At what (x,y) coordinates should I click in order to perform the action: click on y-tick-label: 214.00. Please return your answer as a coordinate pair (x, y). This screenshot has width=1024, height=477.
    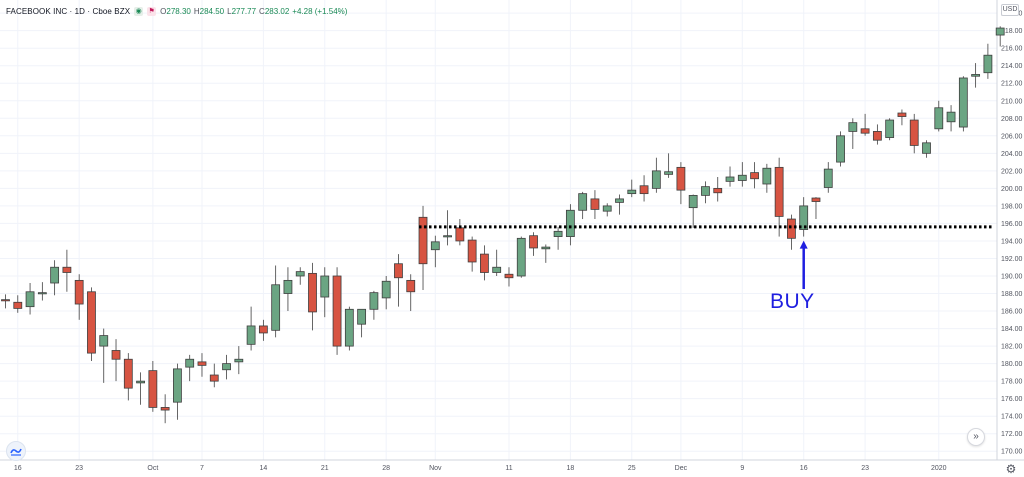
    Looking at the image, I should click on (1012, 66).